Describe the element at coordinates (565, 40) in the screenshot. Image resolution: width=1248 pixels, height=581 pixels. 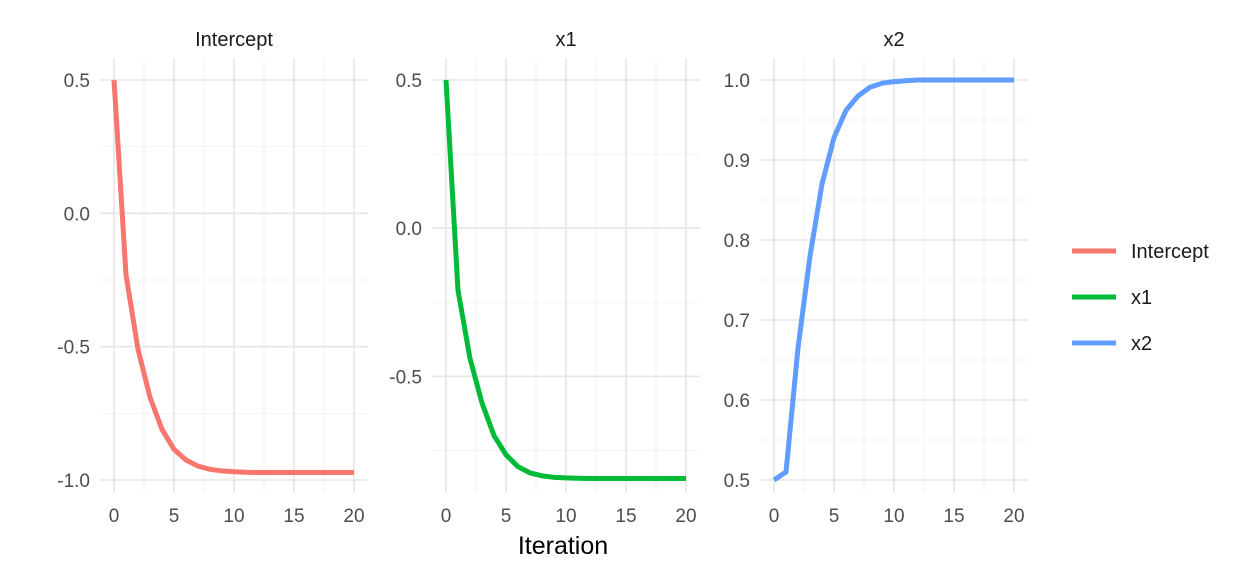
I see `facet-title: x1` at that location.